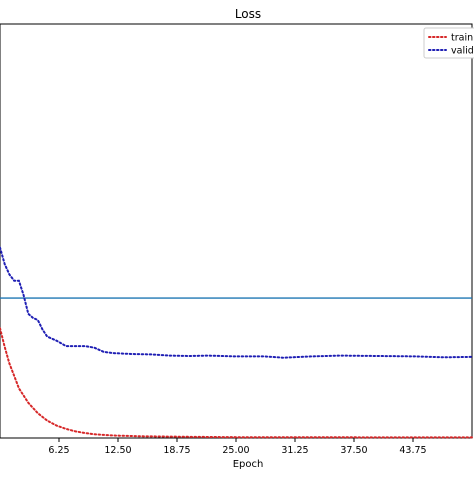  I want to click on x-tick-label: 12.50, so click(117, 450).